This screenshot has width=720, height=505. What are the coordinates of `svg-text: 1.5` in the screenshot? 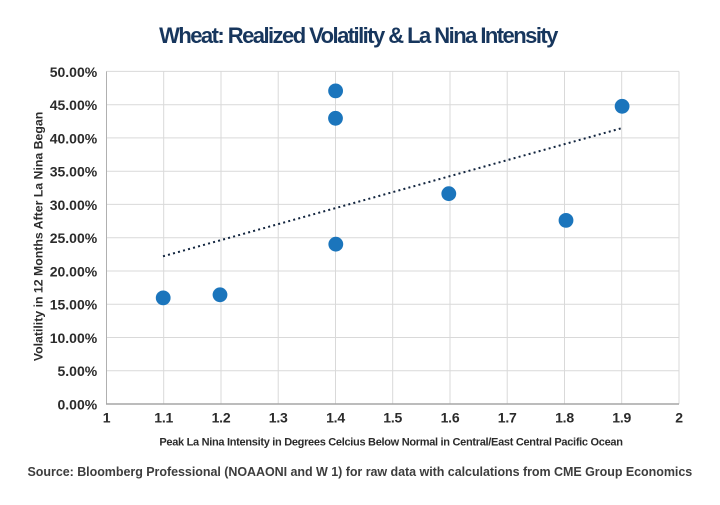 It's located at (392, 418).